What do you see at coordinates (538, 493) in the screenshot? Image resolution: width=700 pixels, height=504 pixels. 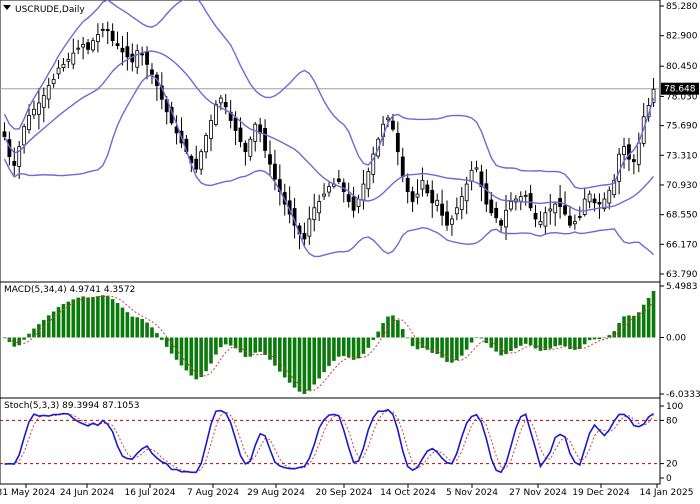 I see `x-tick-label: 27 Nov 2024` at bounding box center [538, 493].